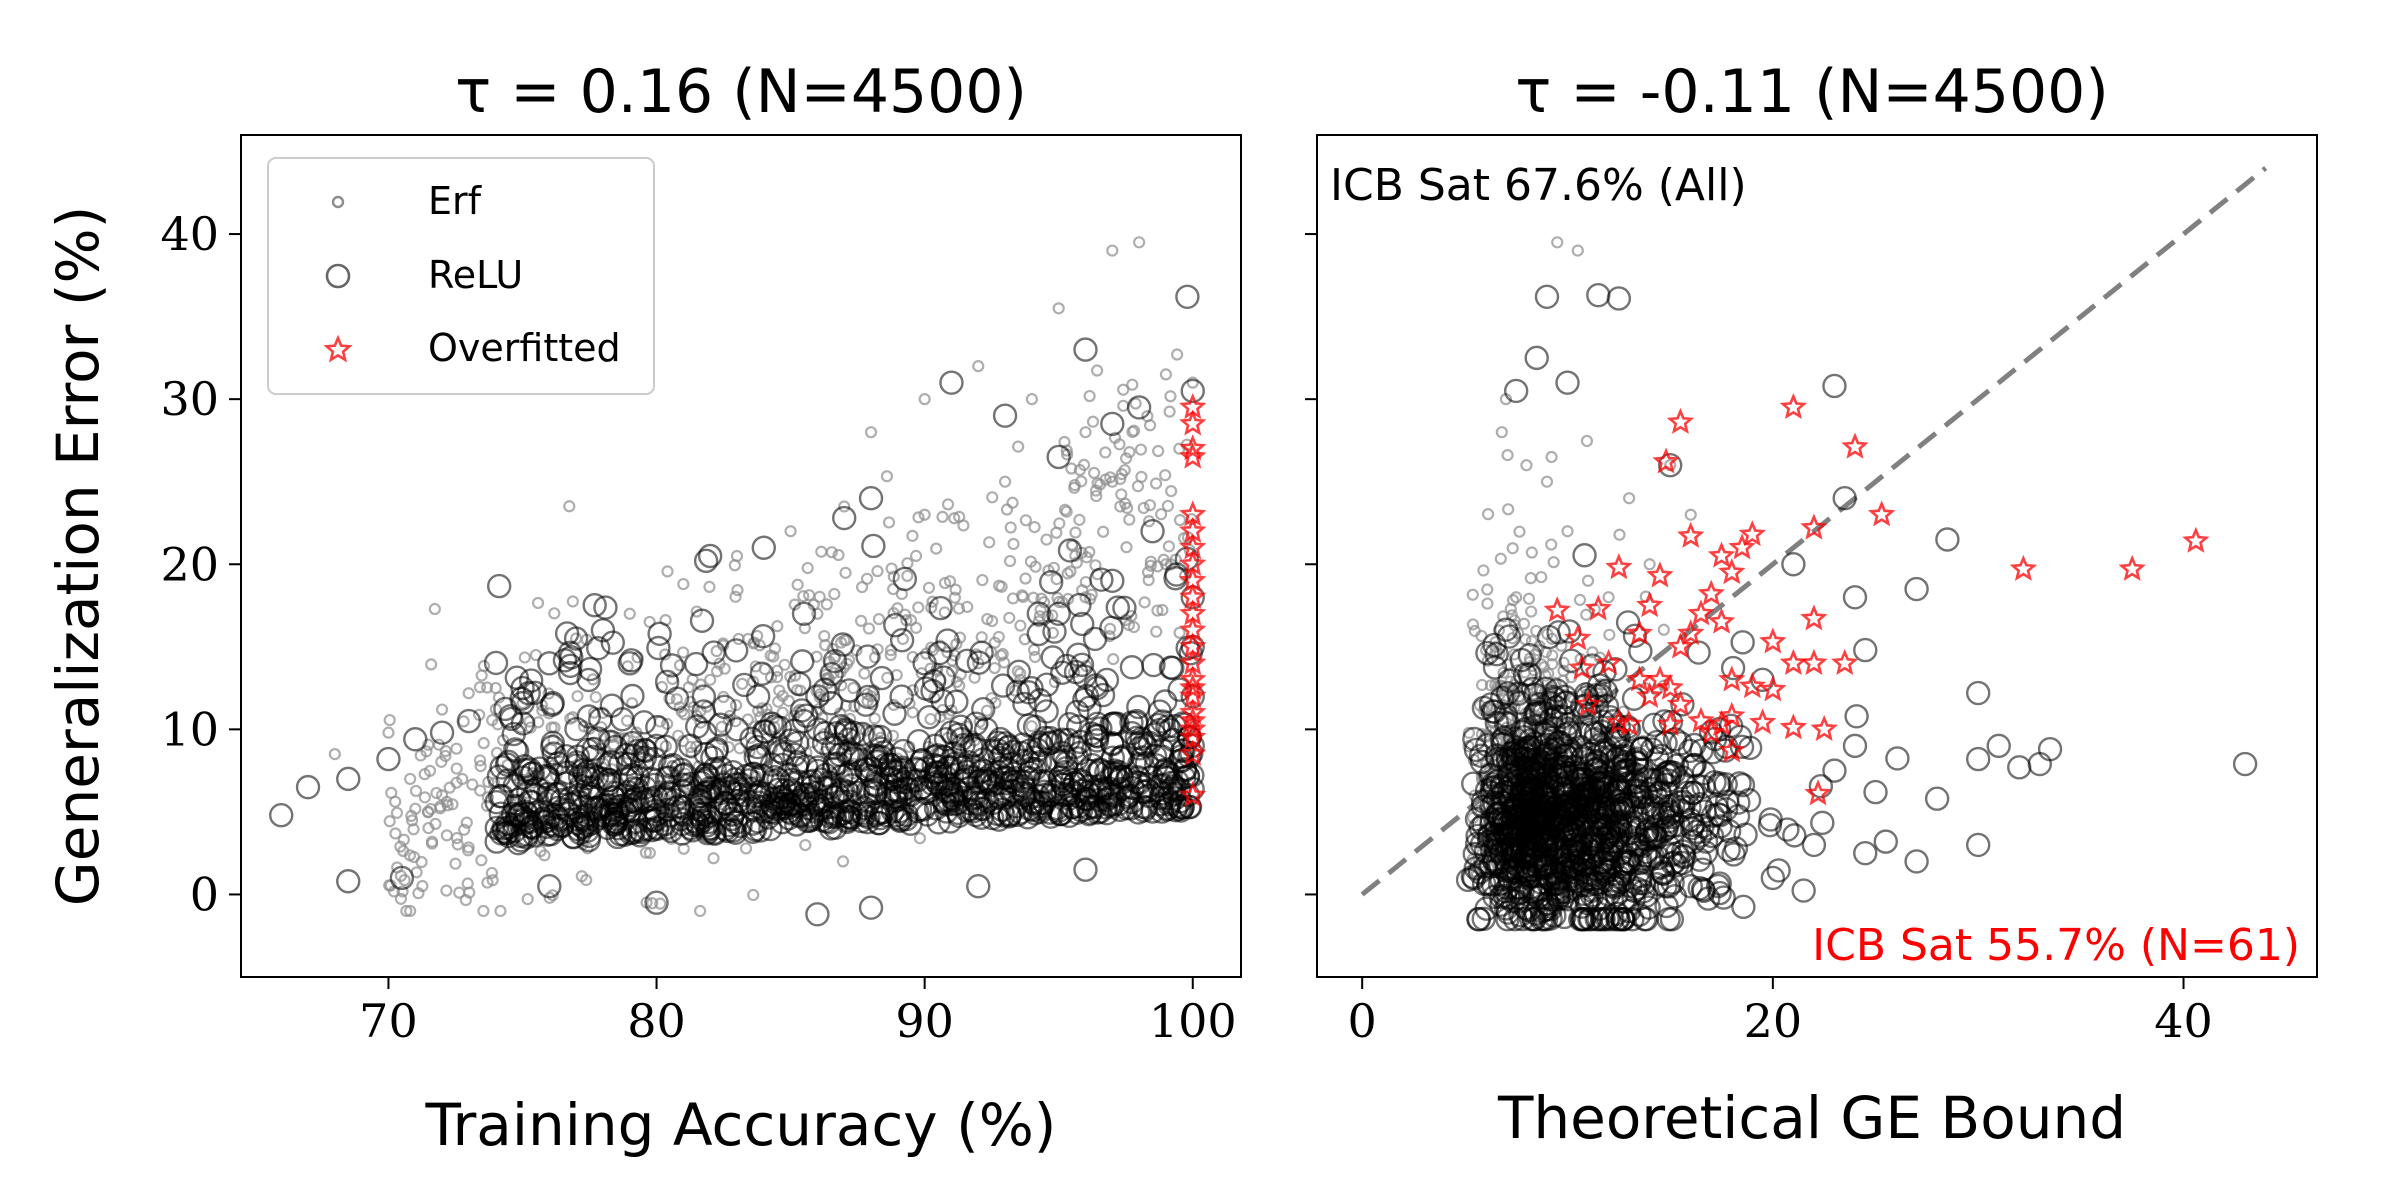 The width and height of the screenshot is (2400, 1200). Describe the element at coordinates (2056, 945) in the screenshot. I see `annotation-icb-overfitted: ICB Sat 55.7% (N=61)` at that location.